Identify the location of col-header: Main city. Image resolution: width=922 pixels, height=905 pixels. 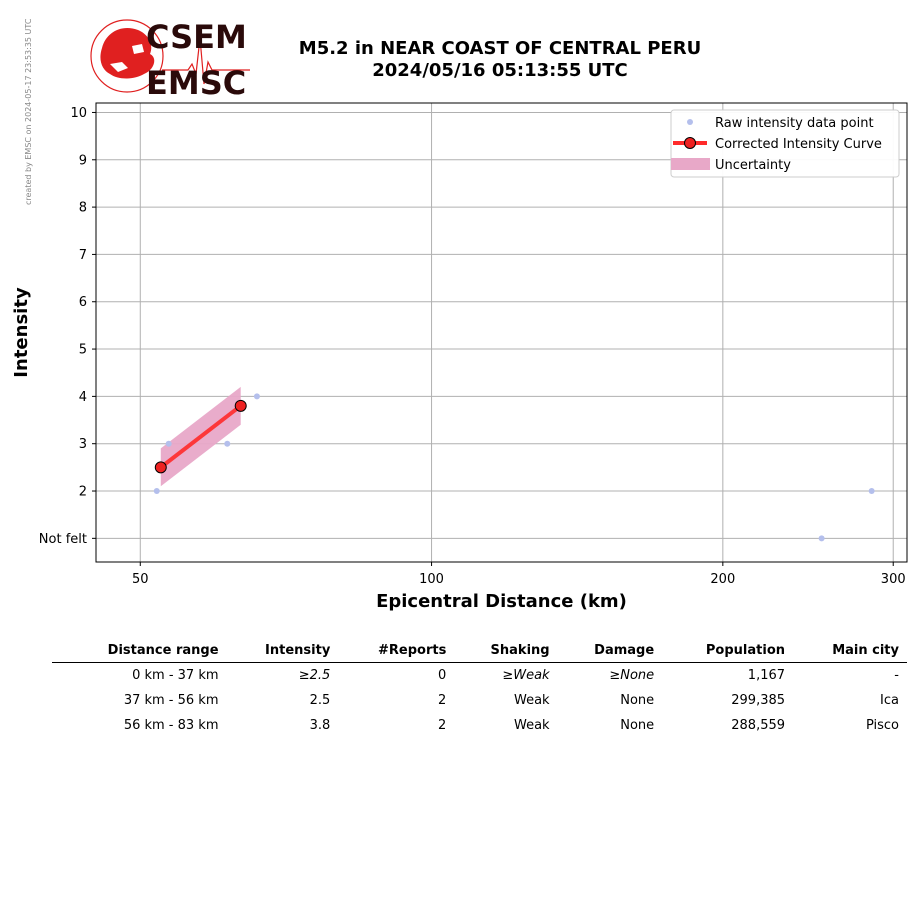
(850, 651).